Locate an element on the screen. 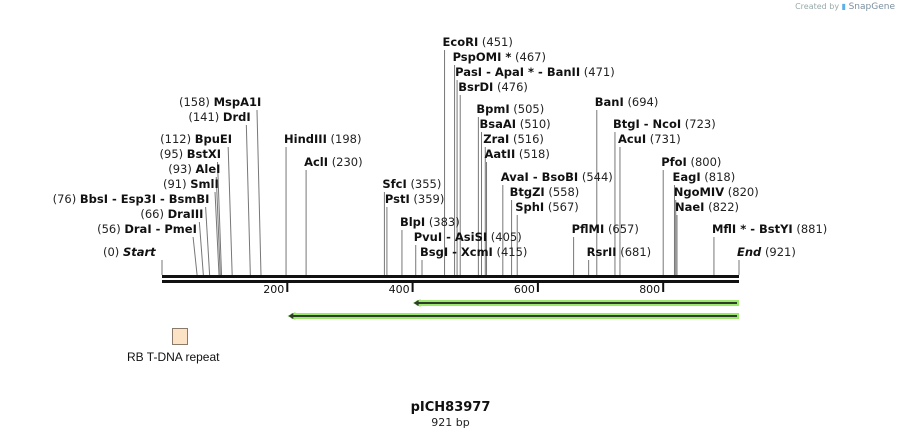 Image resolution: width=901 pixels, height=439 pixels. site-label-bbsi-esp3i-bsmbi: (76) BbsI - Esp3I - BsmBI is located at coordinates (131, 199).